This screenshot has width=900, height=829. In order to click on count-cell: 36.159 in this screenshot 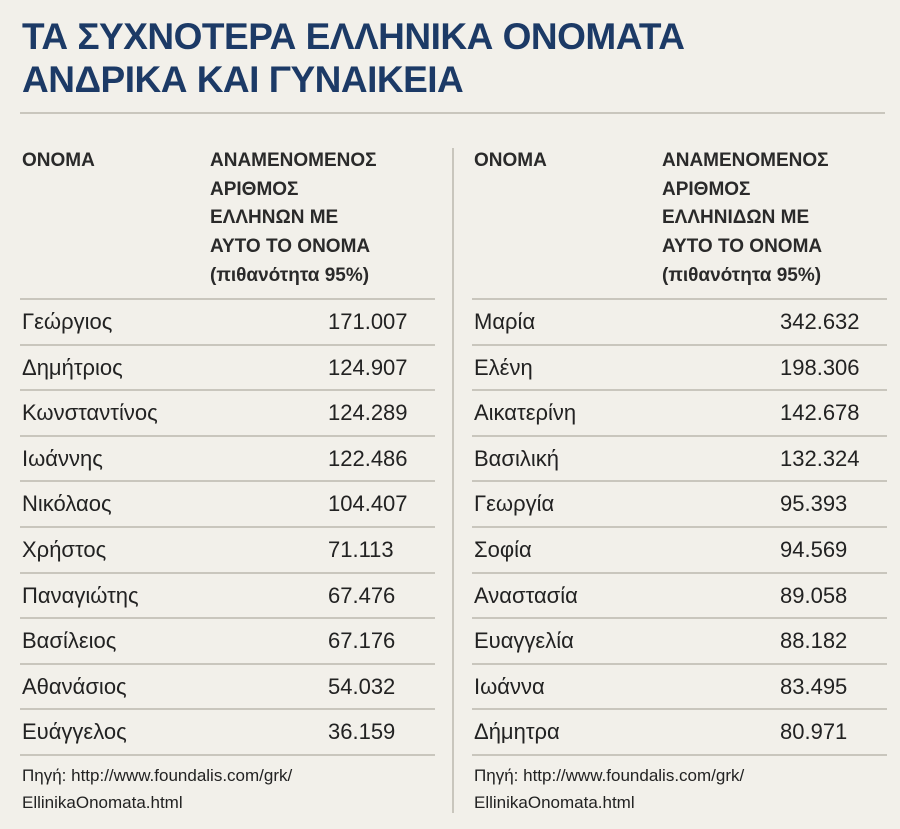, I will do `click(362, 732)`.